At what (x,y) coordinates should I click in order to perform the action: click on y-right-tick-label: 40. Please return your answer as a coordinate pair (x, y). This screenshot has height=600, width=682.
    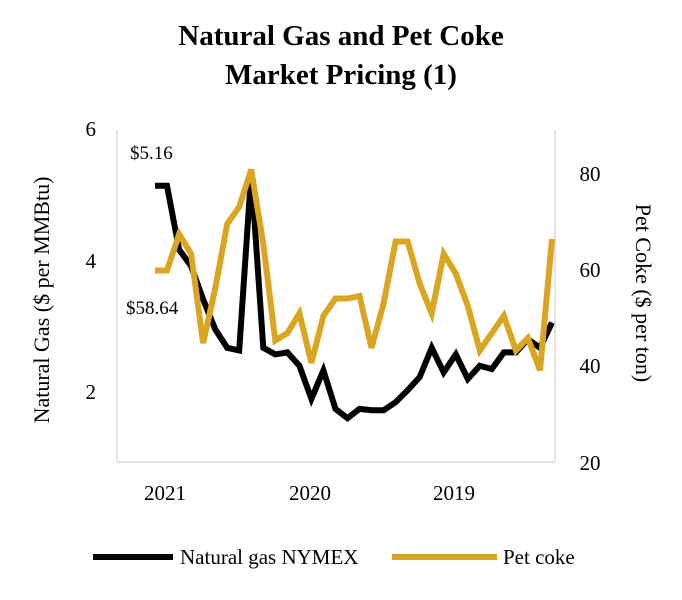
    Looking at the image, I should click on (590, 366).